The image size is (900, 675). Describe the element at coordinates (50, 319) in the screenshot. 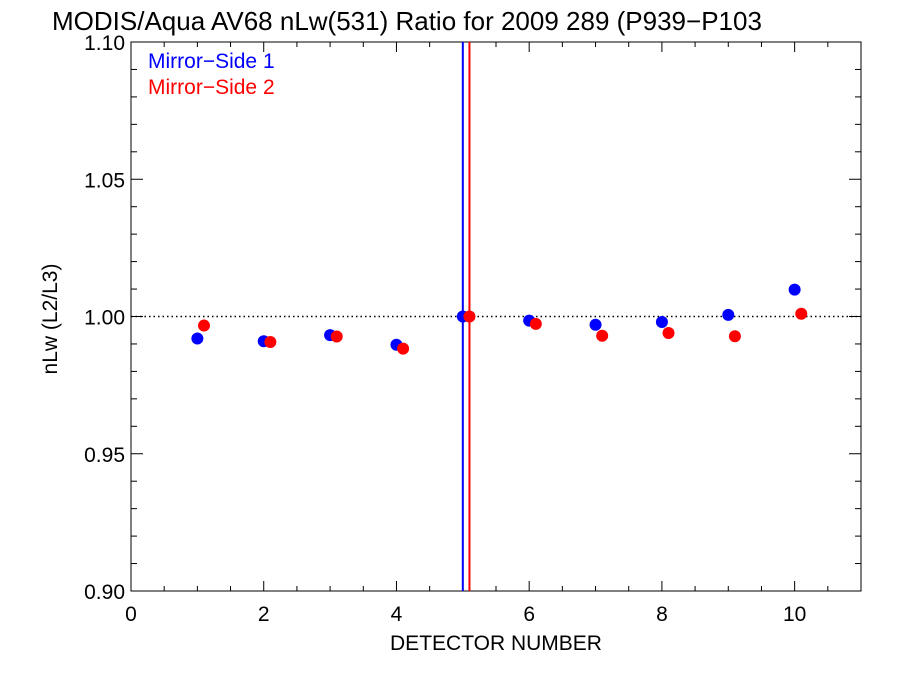

I see `y-axis-label: nLw (L2/L3)` at that location.